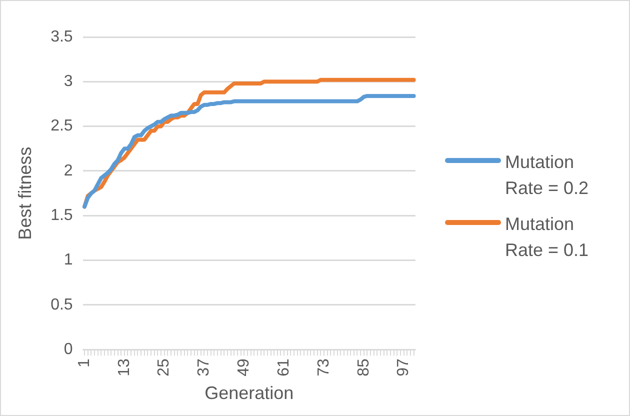 The image size is (630, 416). What do you see at coordinates (547, 237) in the screenshot?
I see `legend-label: Mutation Rate = 0.1` at bounding box center [547, 237].